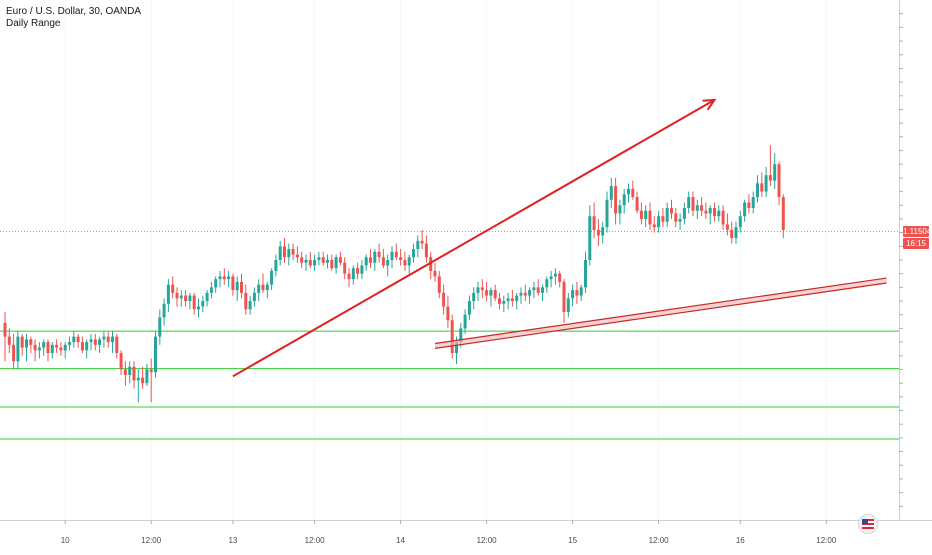  What do you see at coordinates (868, 524) in the screenshot?
I see `us-flag-icon` at bounding box center [868, 524].